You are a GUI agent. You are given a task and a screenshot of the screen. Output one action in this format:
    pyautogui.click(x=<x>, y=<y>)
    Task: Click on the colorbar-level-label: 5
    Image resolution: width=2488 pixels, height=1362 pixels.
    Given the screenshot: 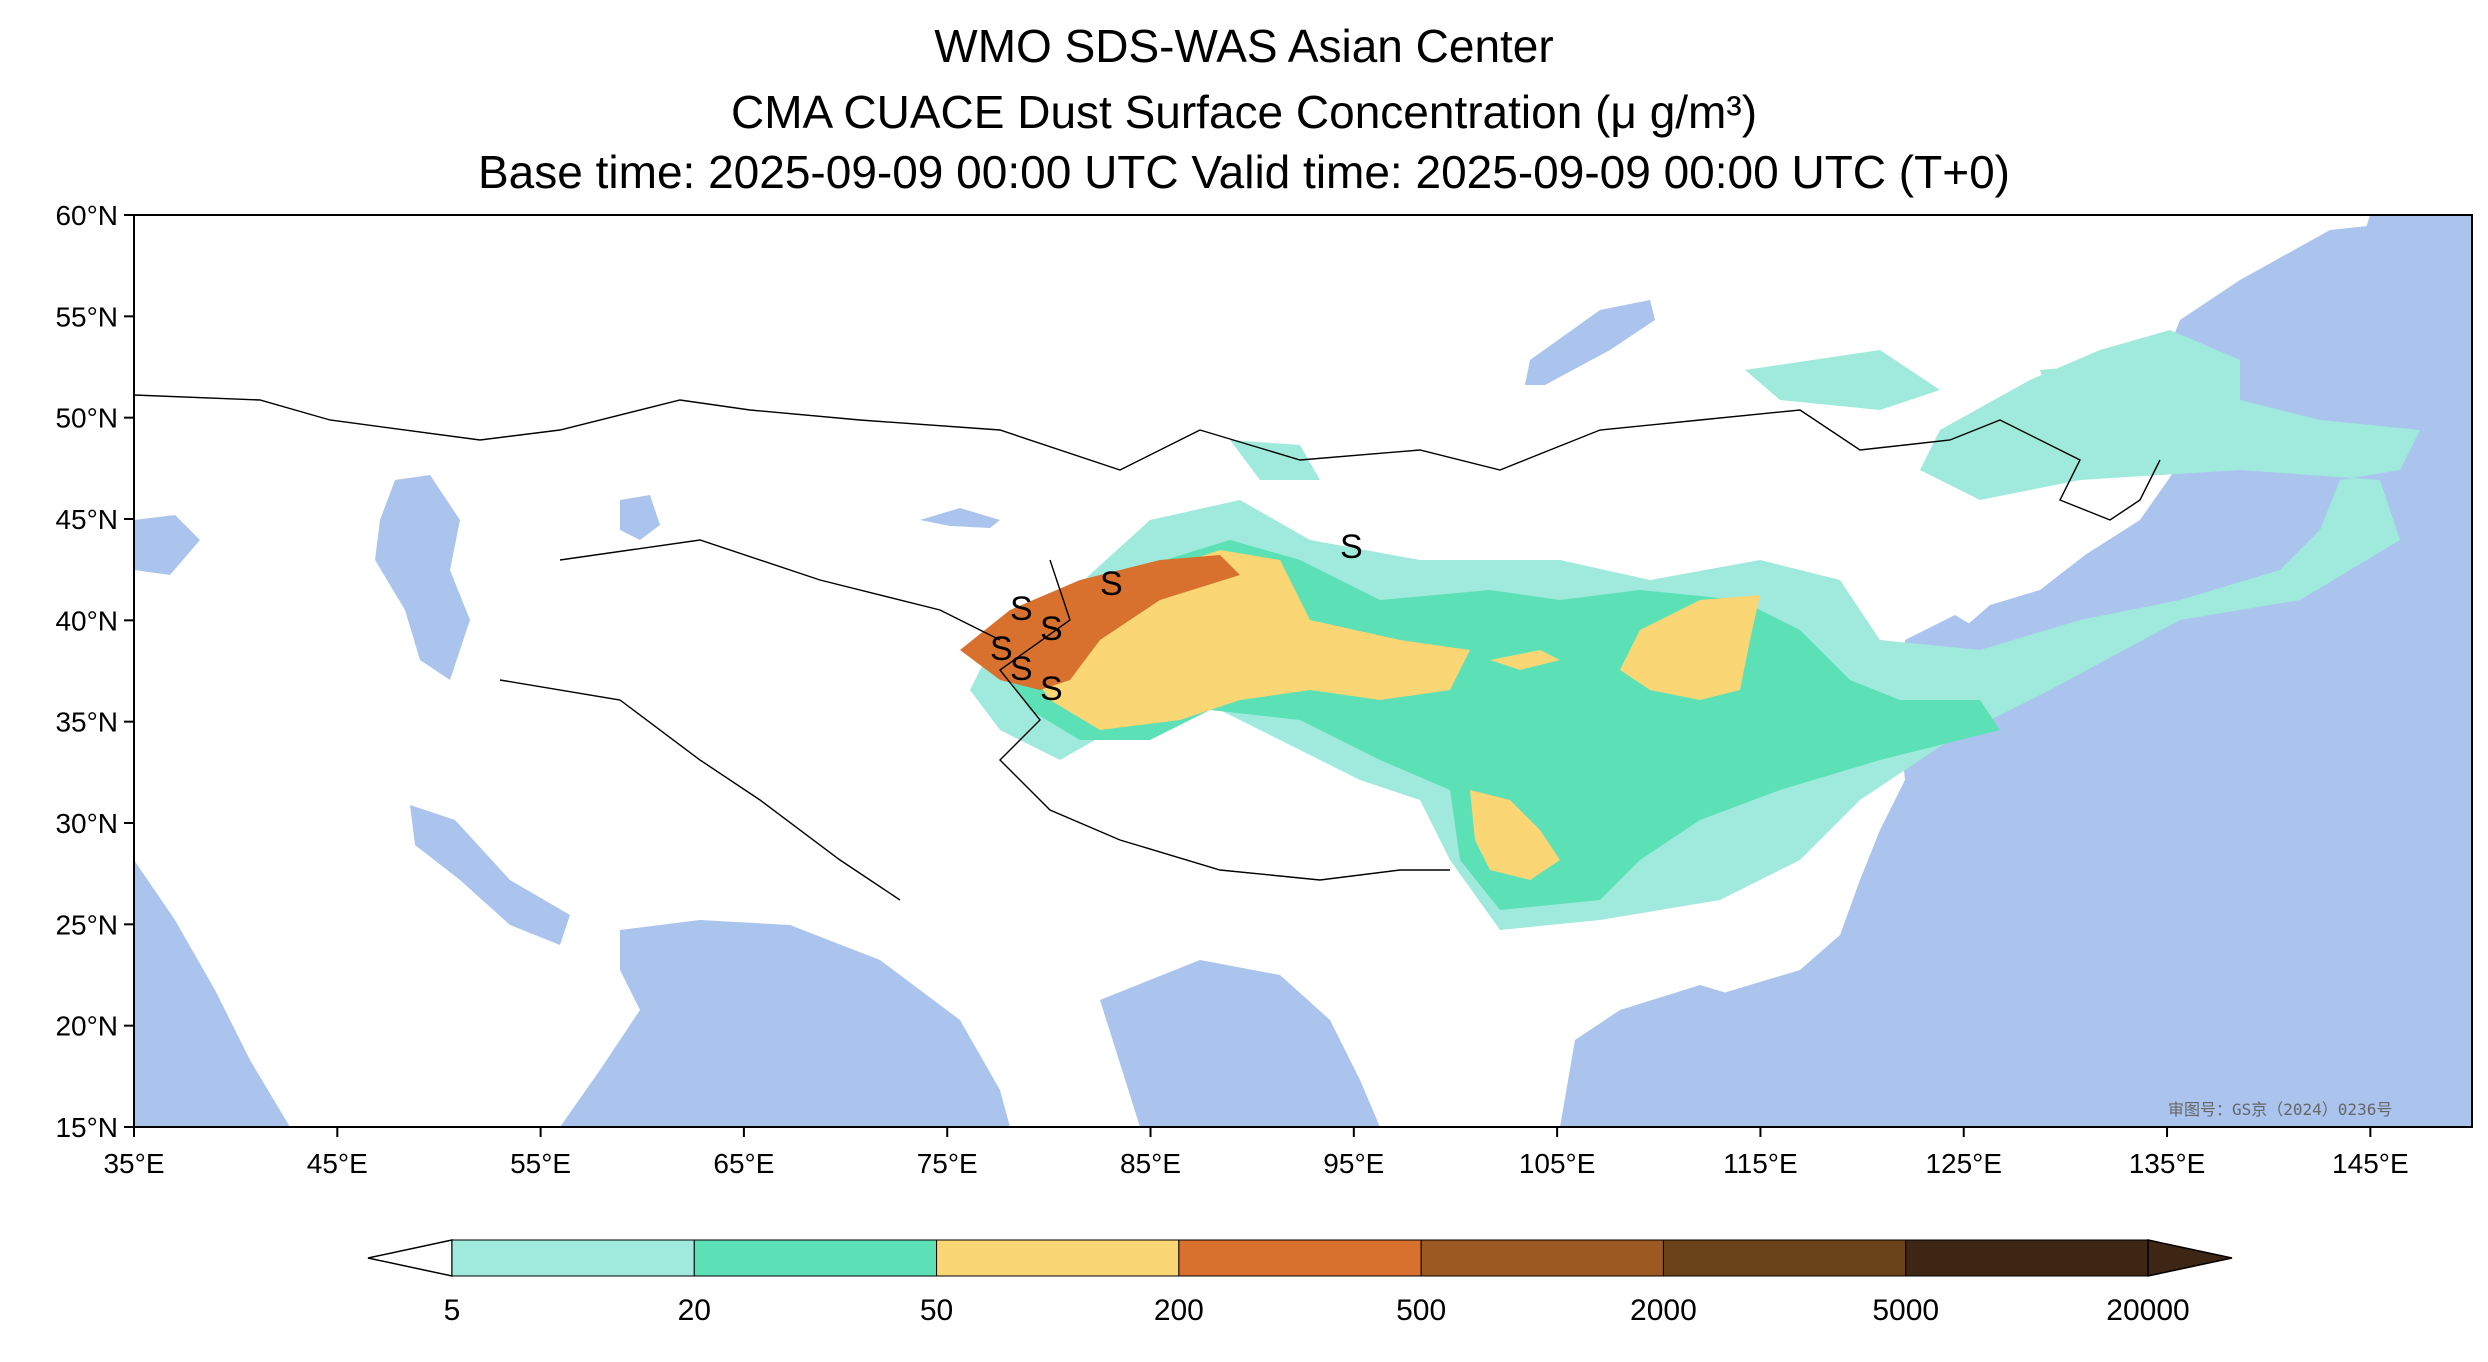 What is the action you would take?
    pyautogui.click(x=452, y=1310)
    